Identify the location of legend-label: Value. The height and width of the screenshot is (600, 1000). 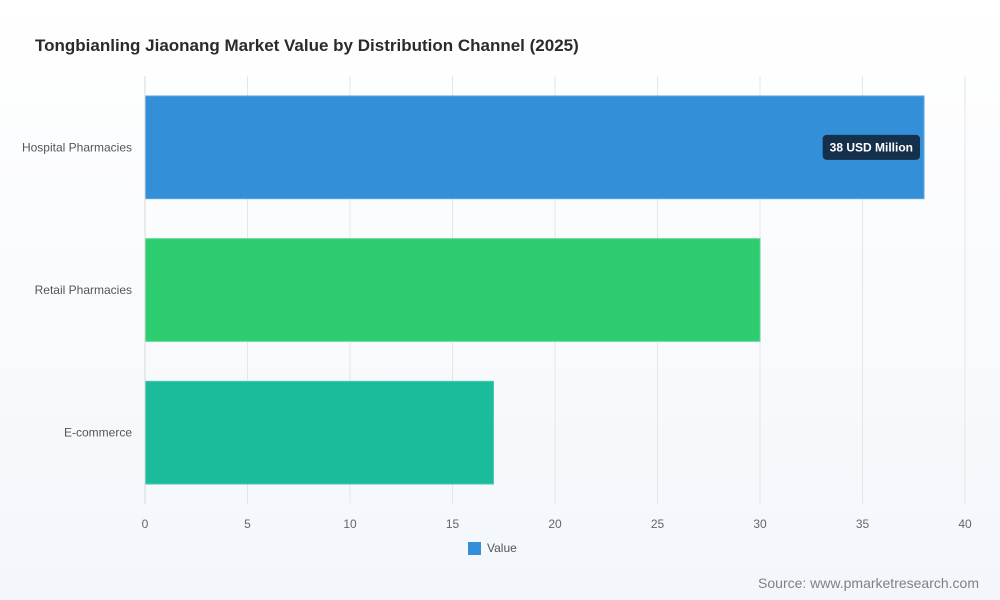
(502, 548).